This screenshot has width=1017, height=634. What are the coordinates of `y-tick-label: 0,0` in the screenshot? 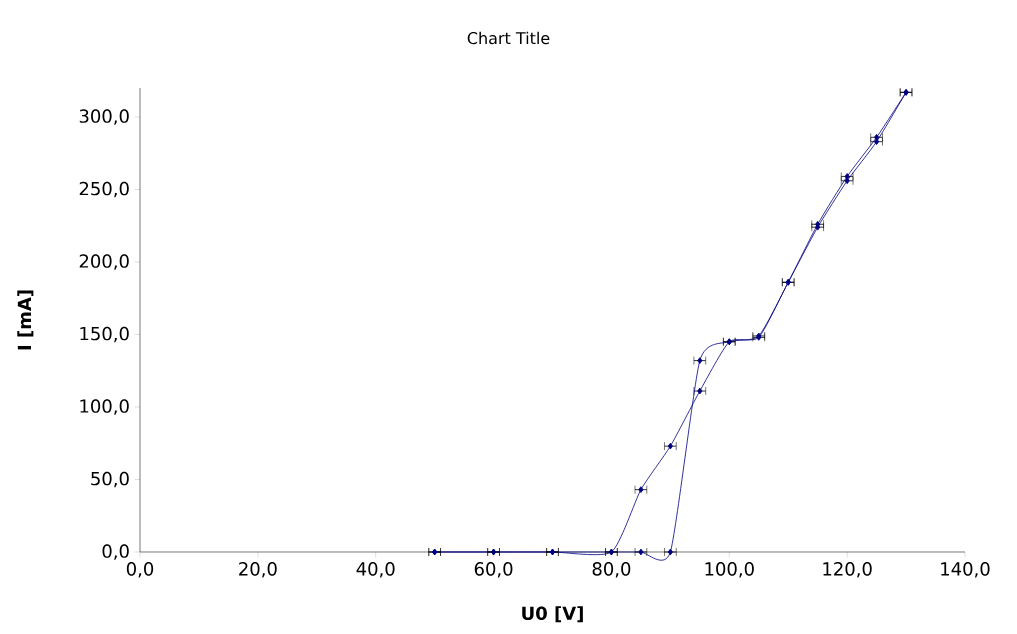 It's located at (115, 552).